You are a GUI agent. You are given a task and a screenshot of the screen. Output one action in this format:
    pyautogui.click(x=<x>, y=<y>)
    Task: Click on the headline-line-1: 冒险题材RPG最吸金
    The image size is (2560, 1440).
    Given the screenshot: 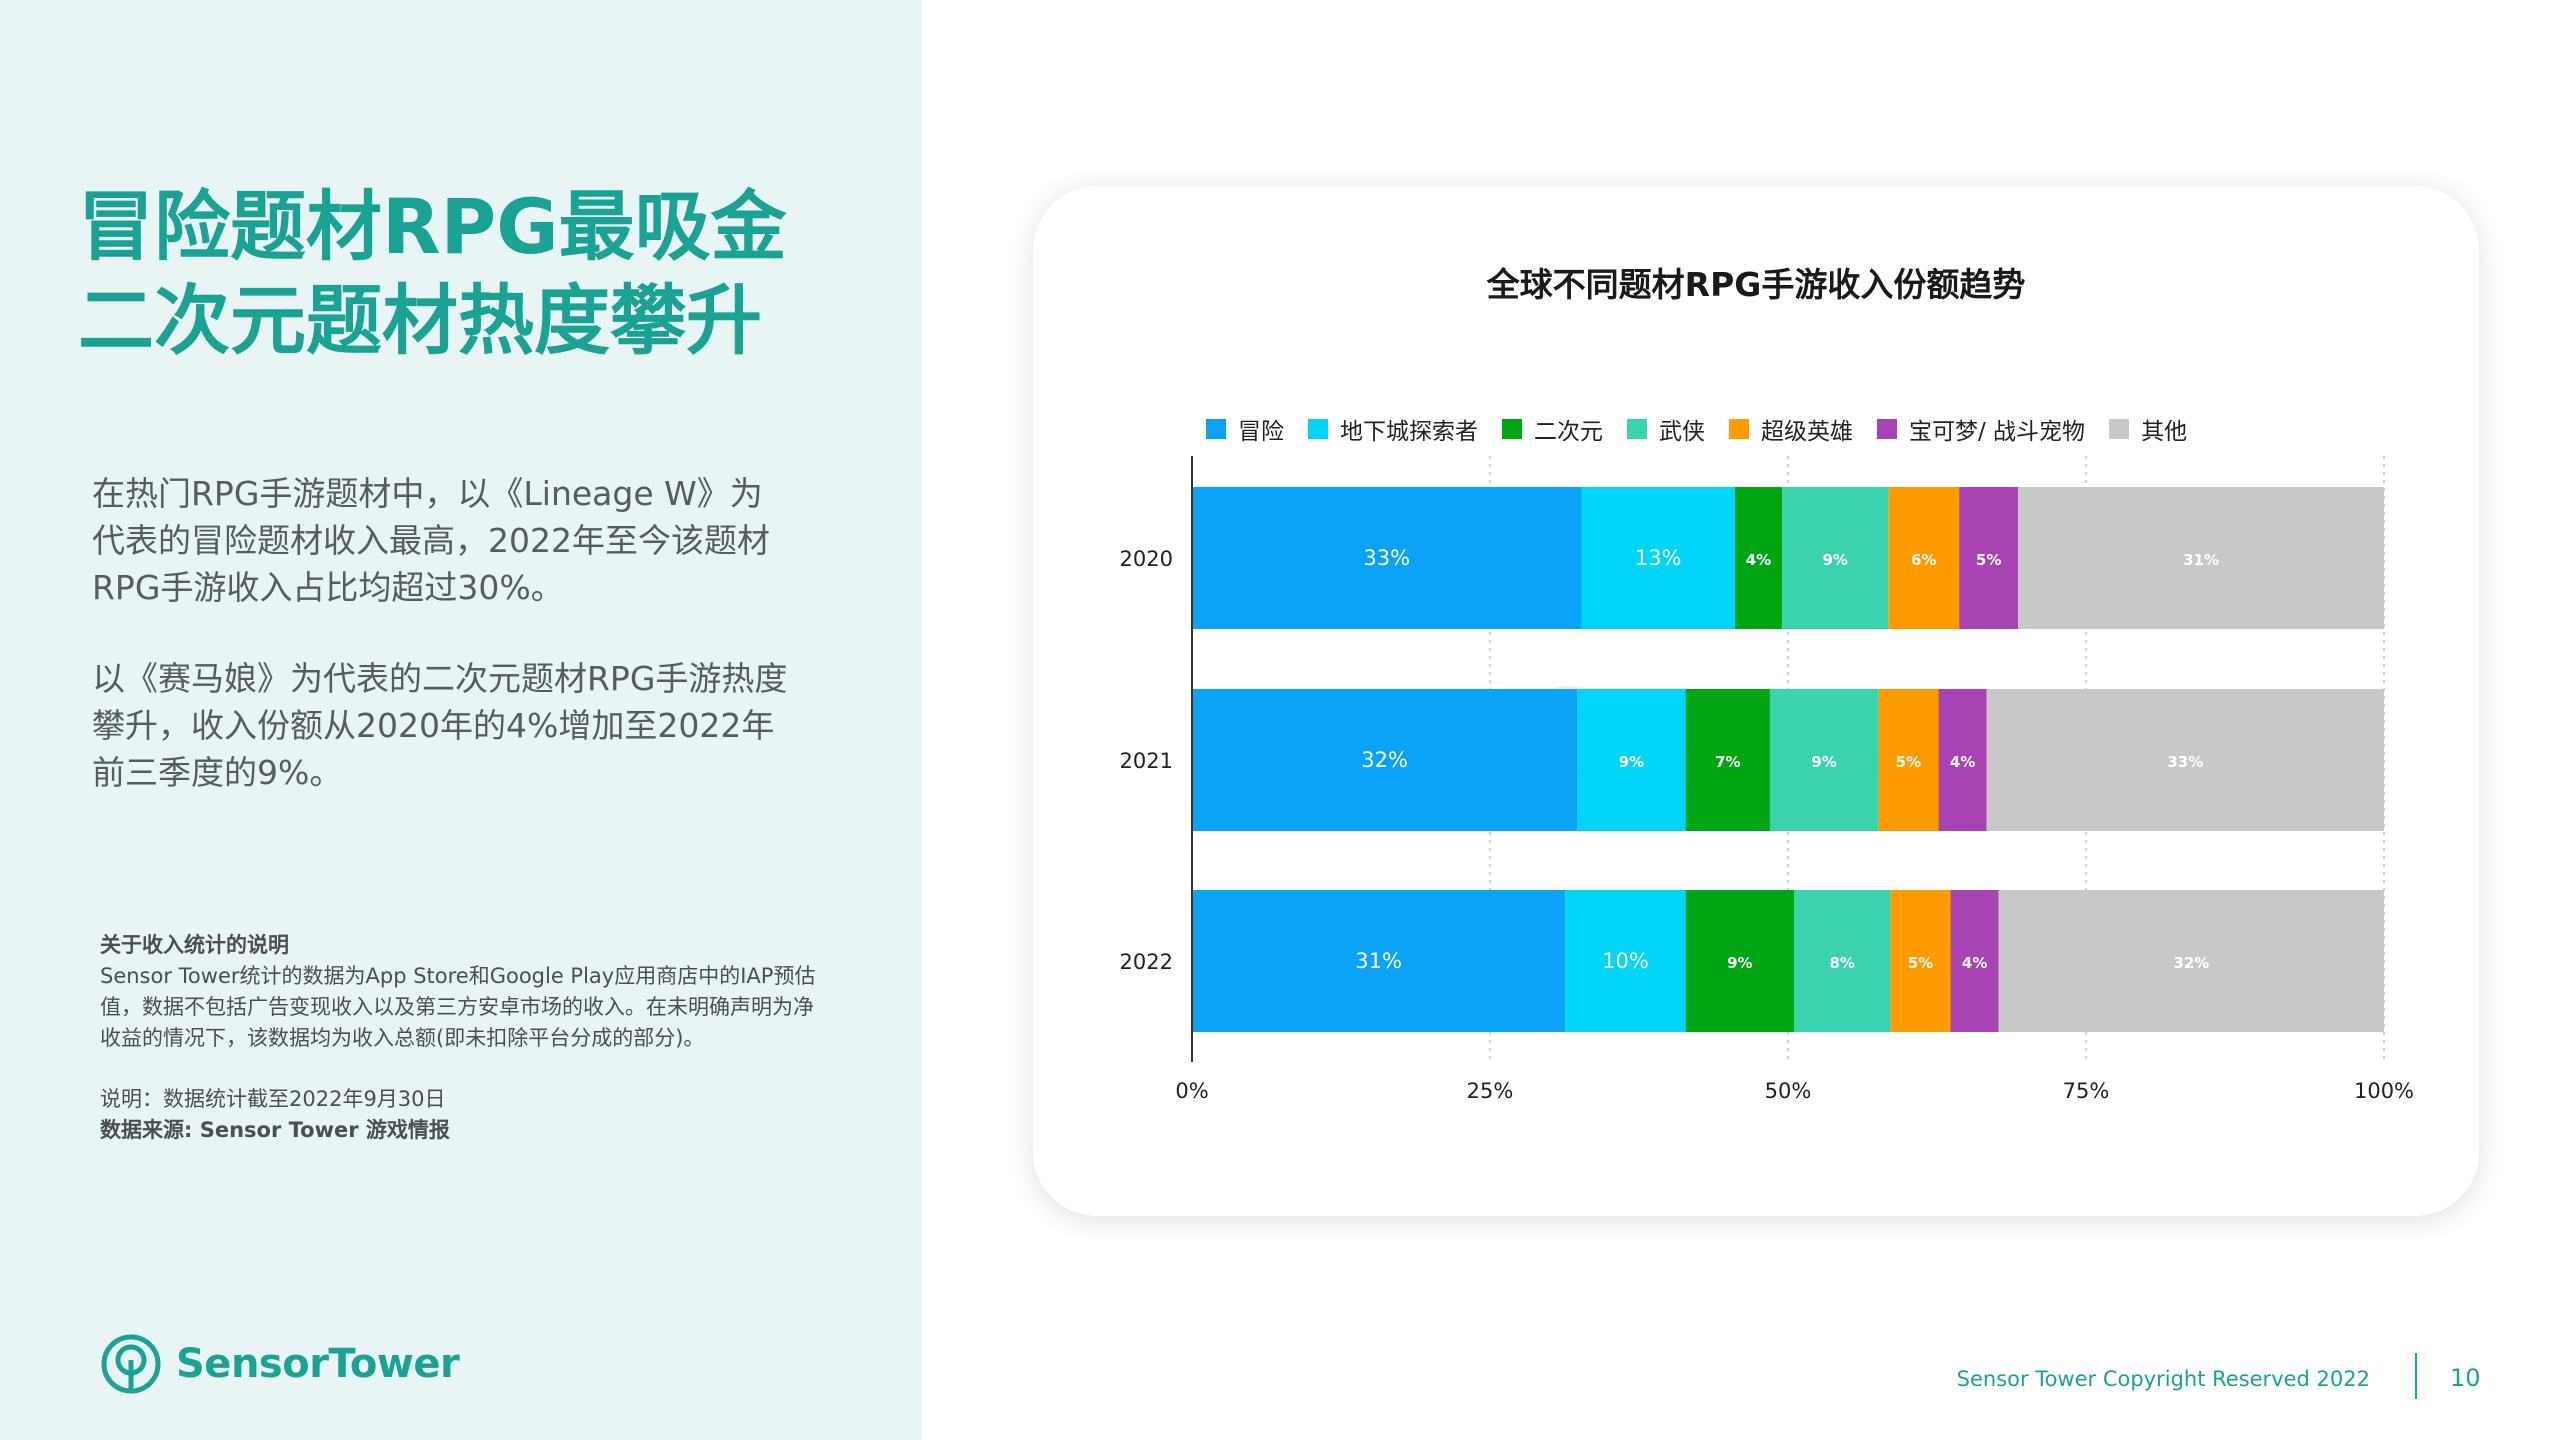 What is the action you would take?
    pyautogui.click(x=432, y=226)
    